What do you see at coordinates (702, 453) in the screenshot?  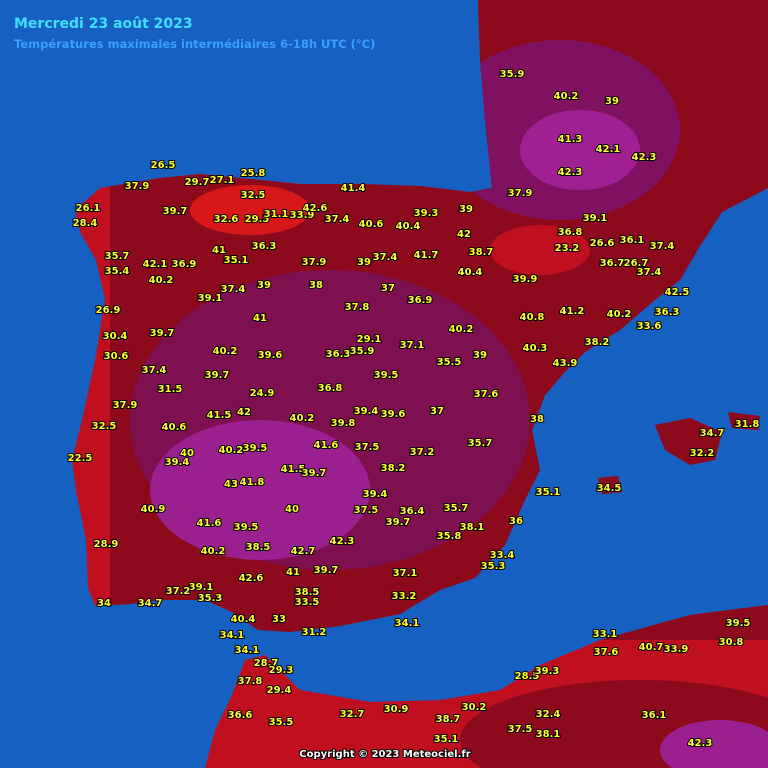 I see `temperature-label: 32.2` at bounding box center [702, 453].